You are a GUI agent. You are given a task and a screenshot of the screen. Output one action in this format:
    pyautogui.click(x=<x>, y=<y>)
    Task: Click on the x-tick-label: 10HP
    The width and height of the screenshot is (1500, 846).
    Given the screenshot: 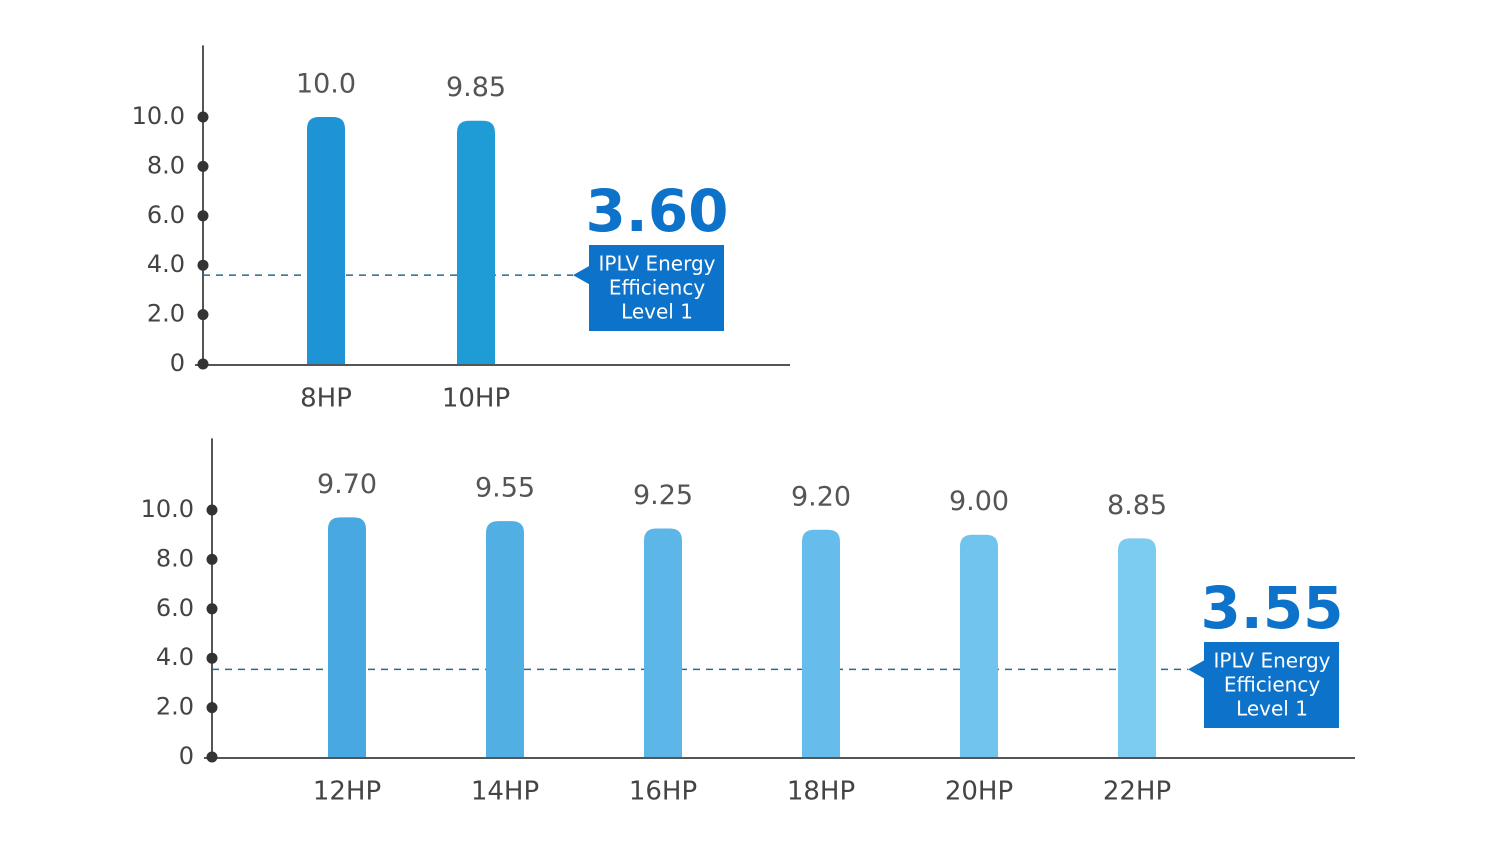 What is the action you would take?
    pyautogui.click(x=476, y=399)
    